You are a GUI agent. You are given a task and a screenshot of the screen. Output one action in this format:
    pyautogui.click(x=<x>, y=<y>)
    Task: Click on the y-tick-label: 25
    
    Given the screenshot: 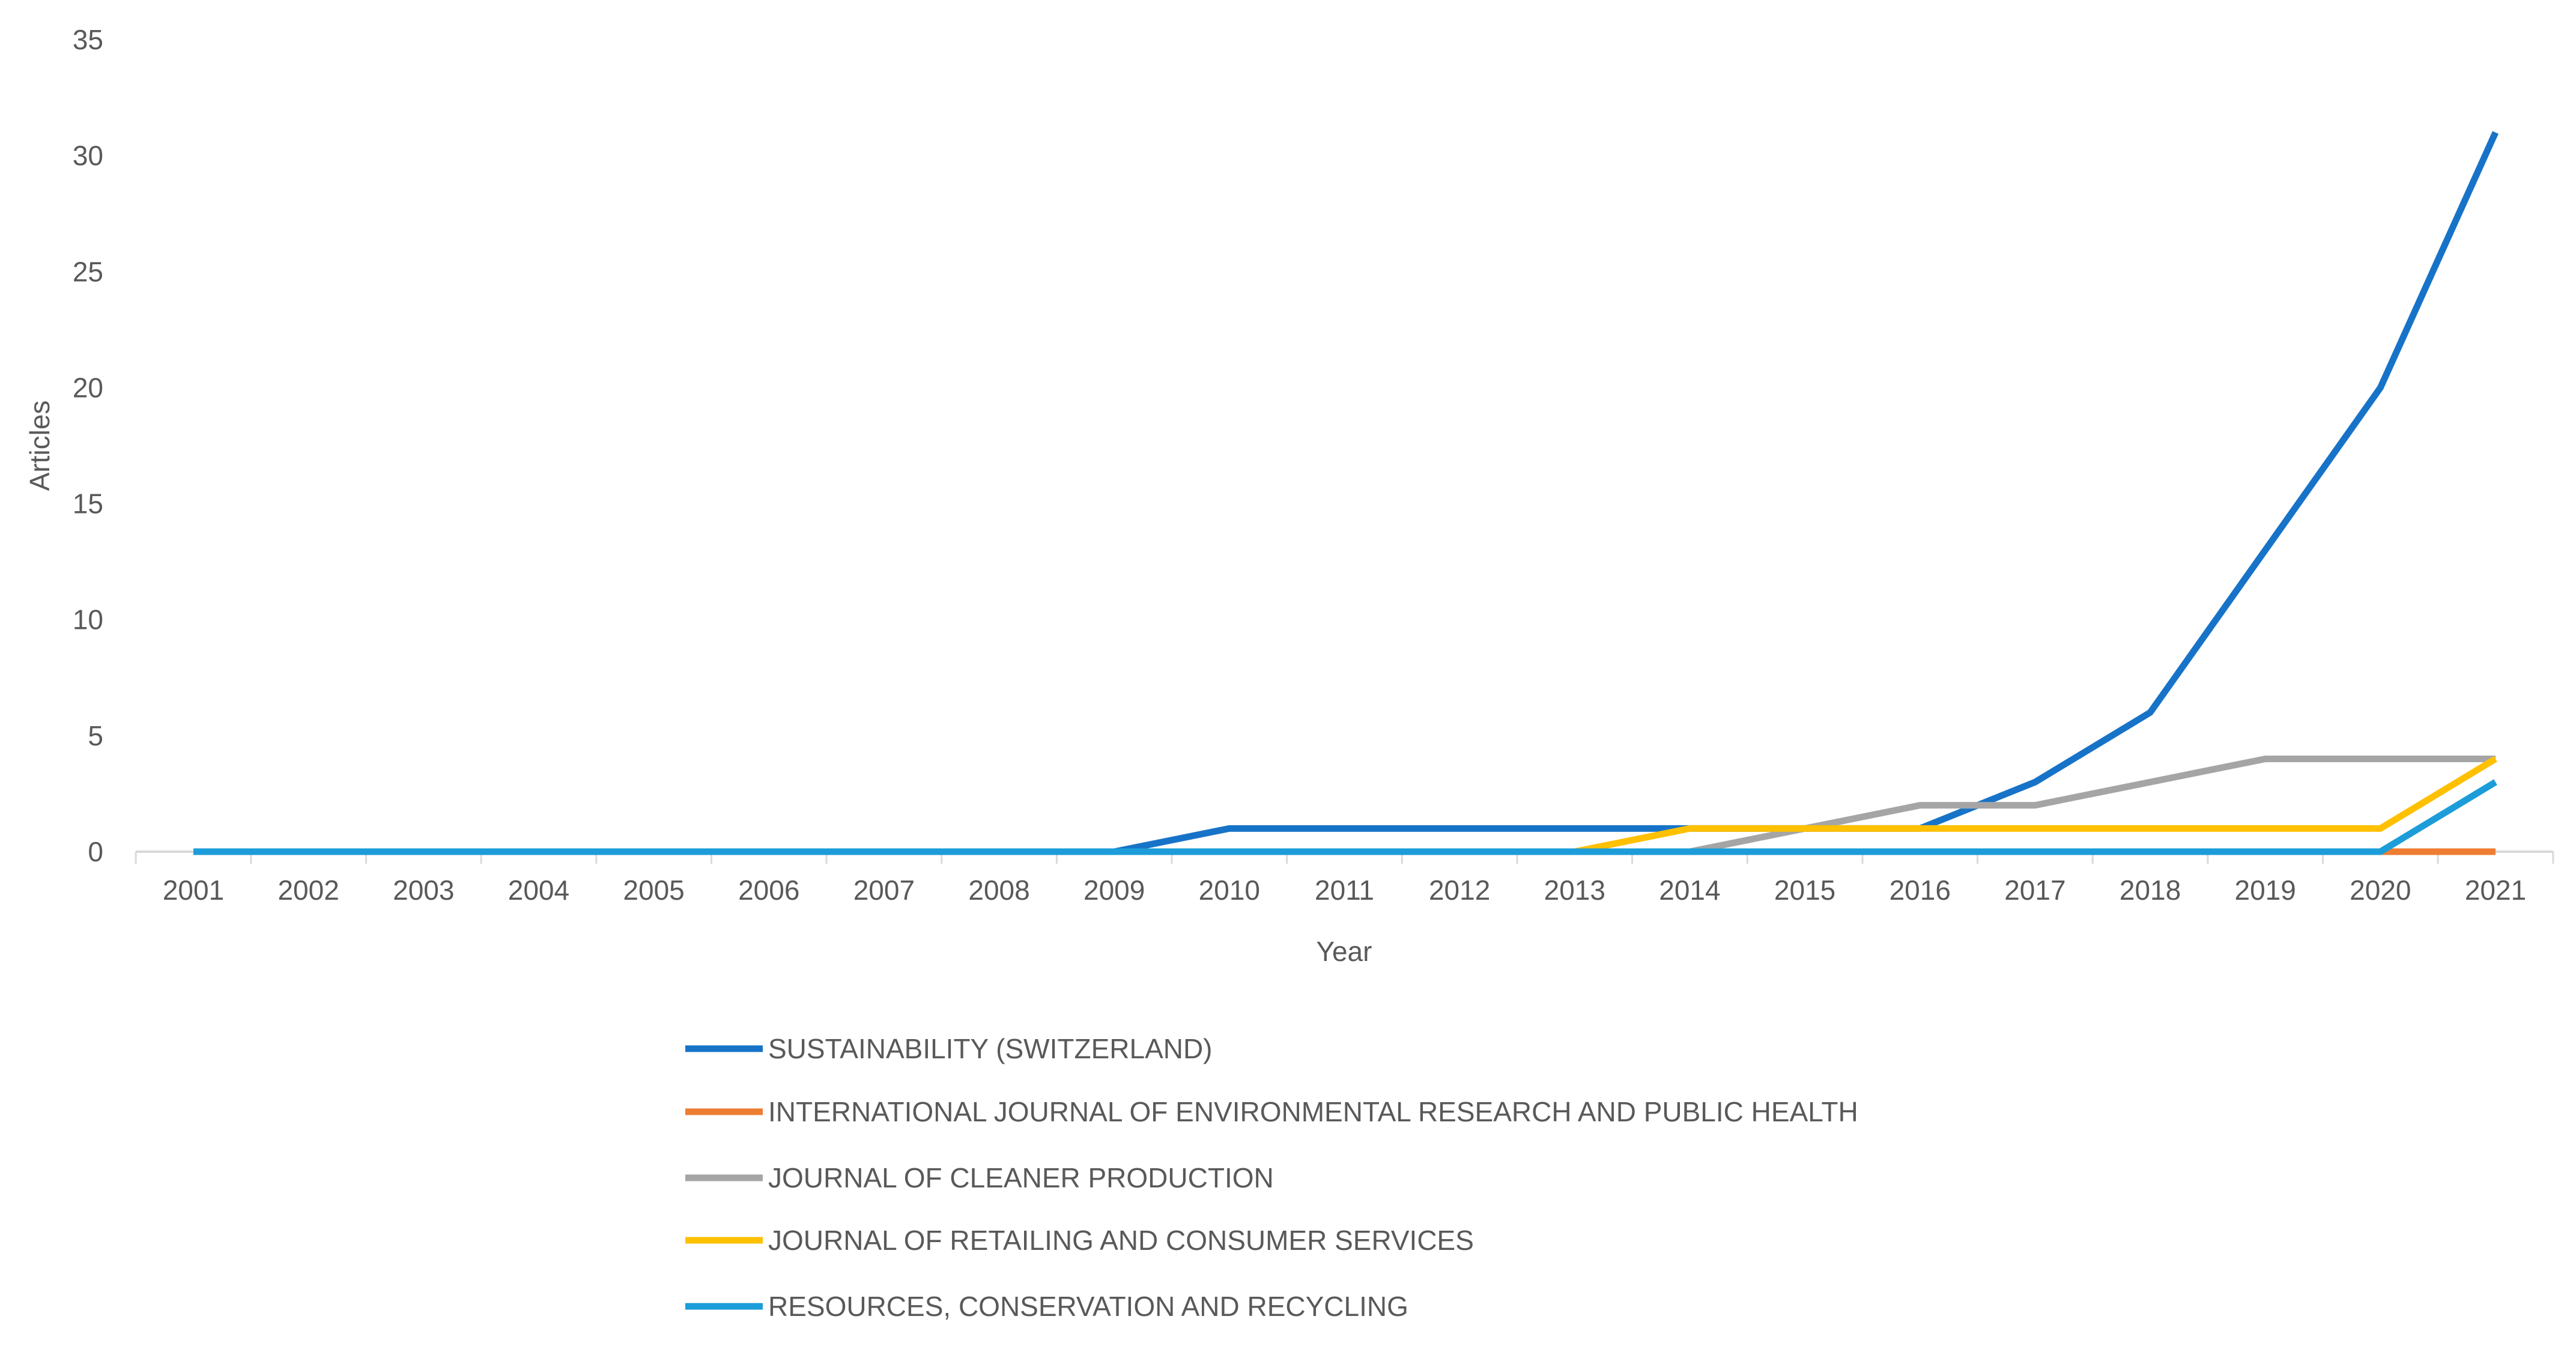 What is the action you would take?
    pyautogui.click(x=88, y=271)
    